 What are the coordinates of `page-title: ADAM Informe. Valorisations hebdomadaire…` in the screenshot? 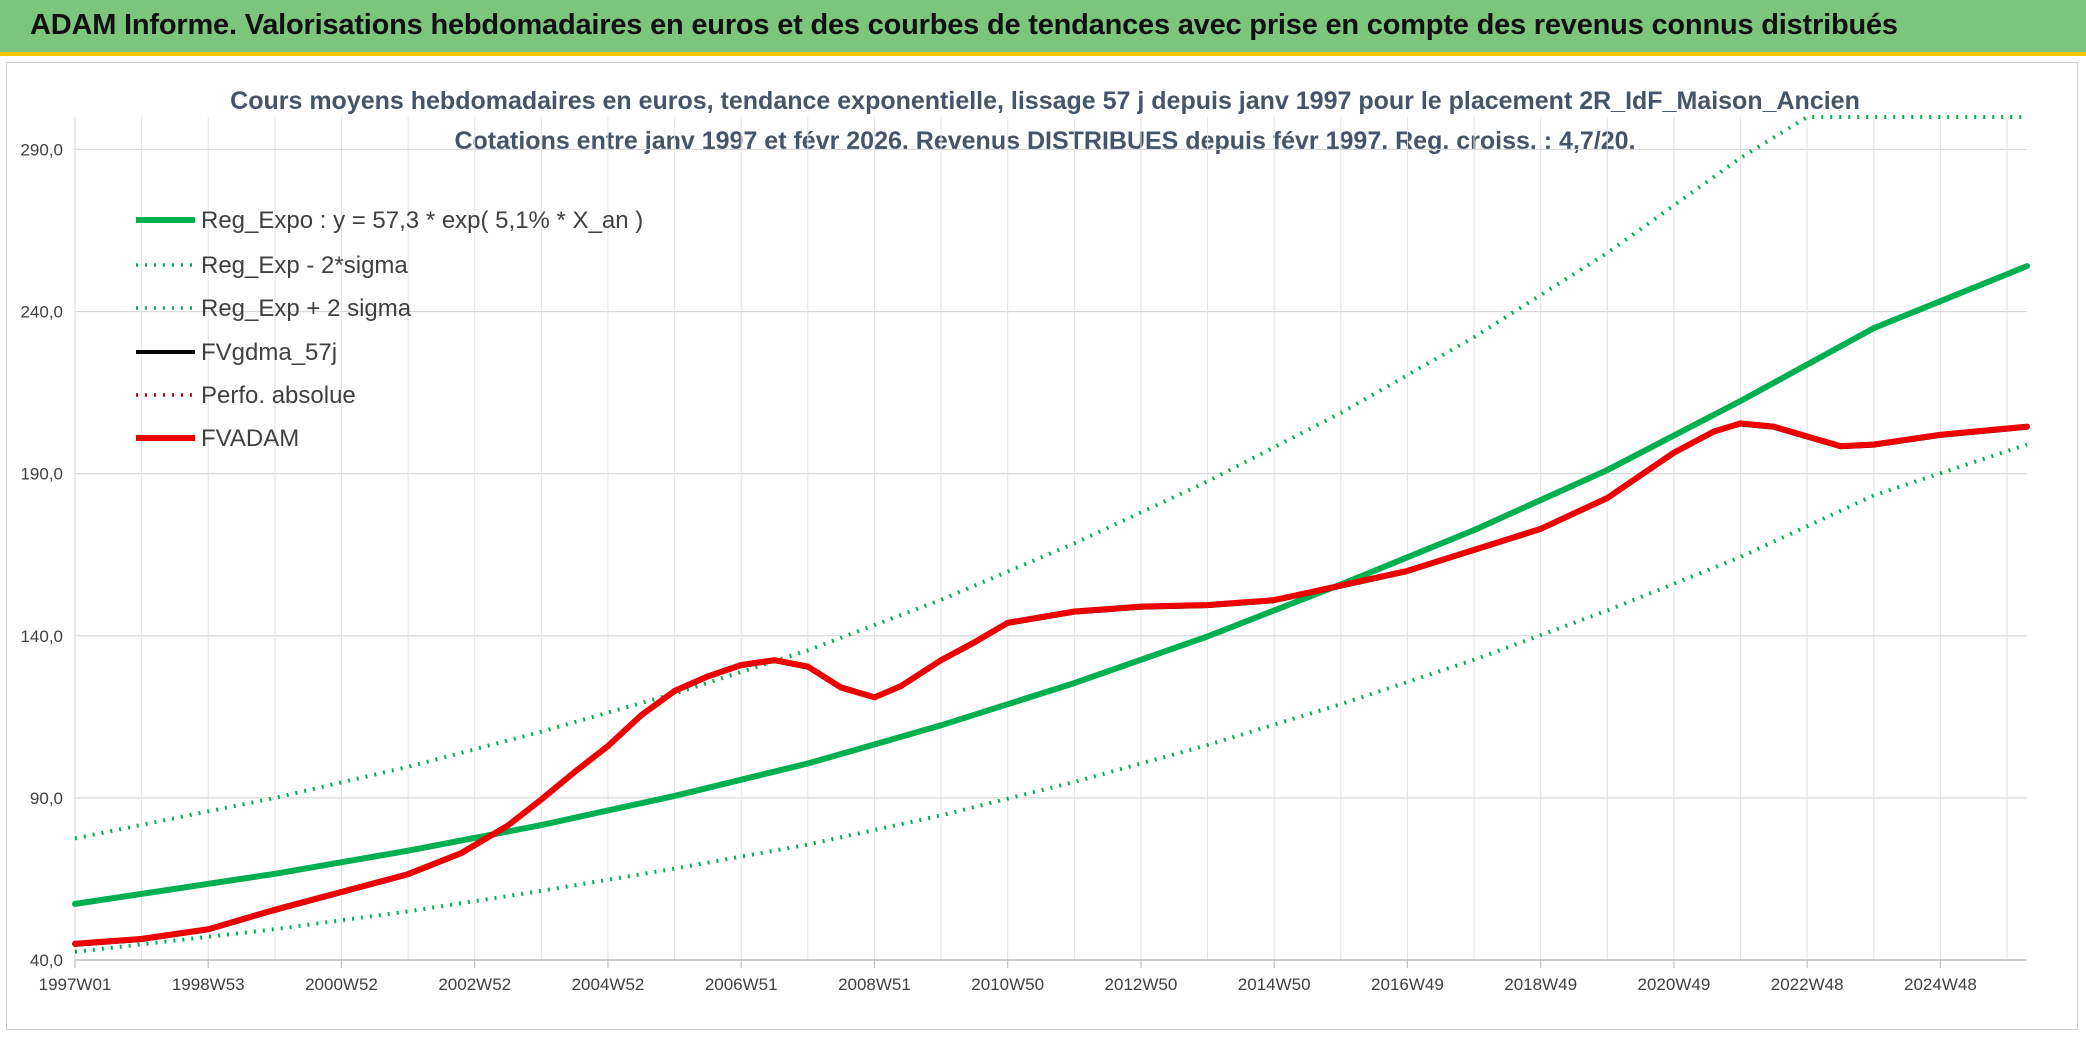 It's located at (964, 25).